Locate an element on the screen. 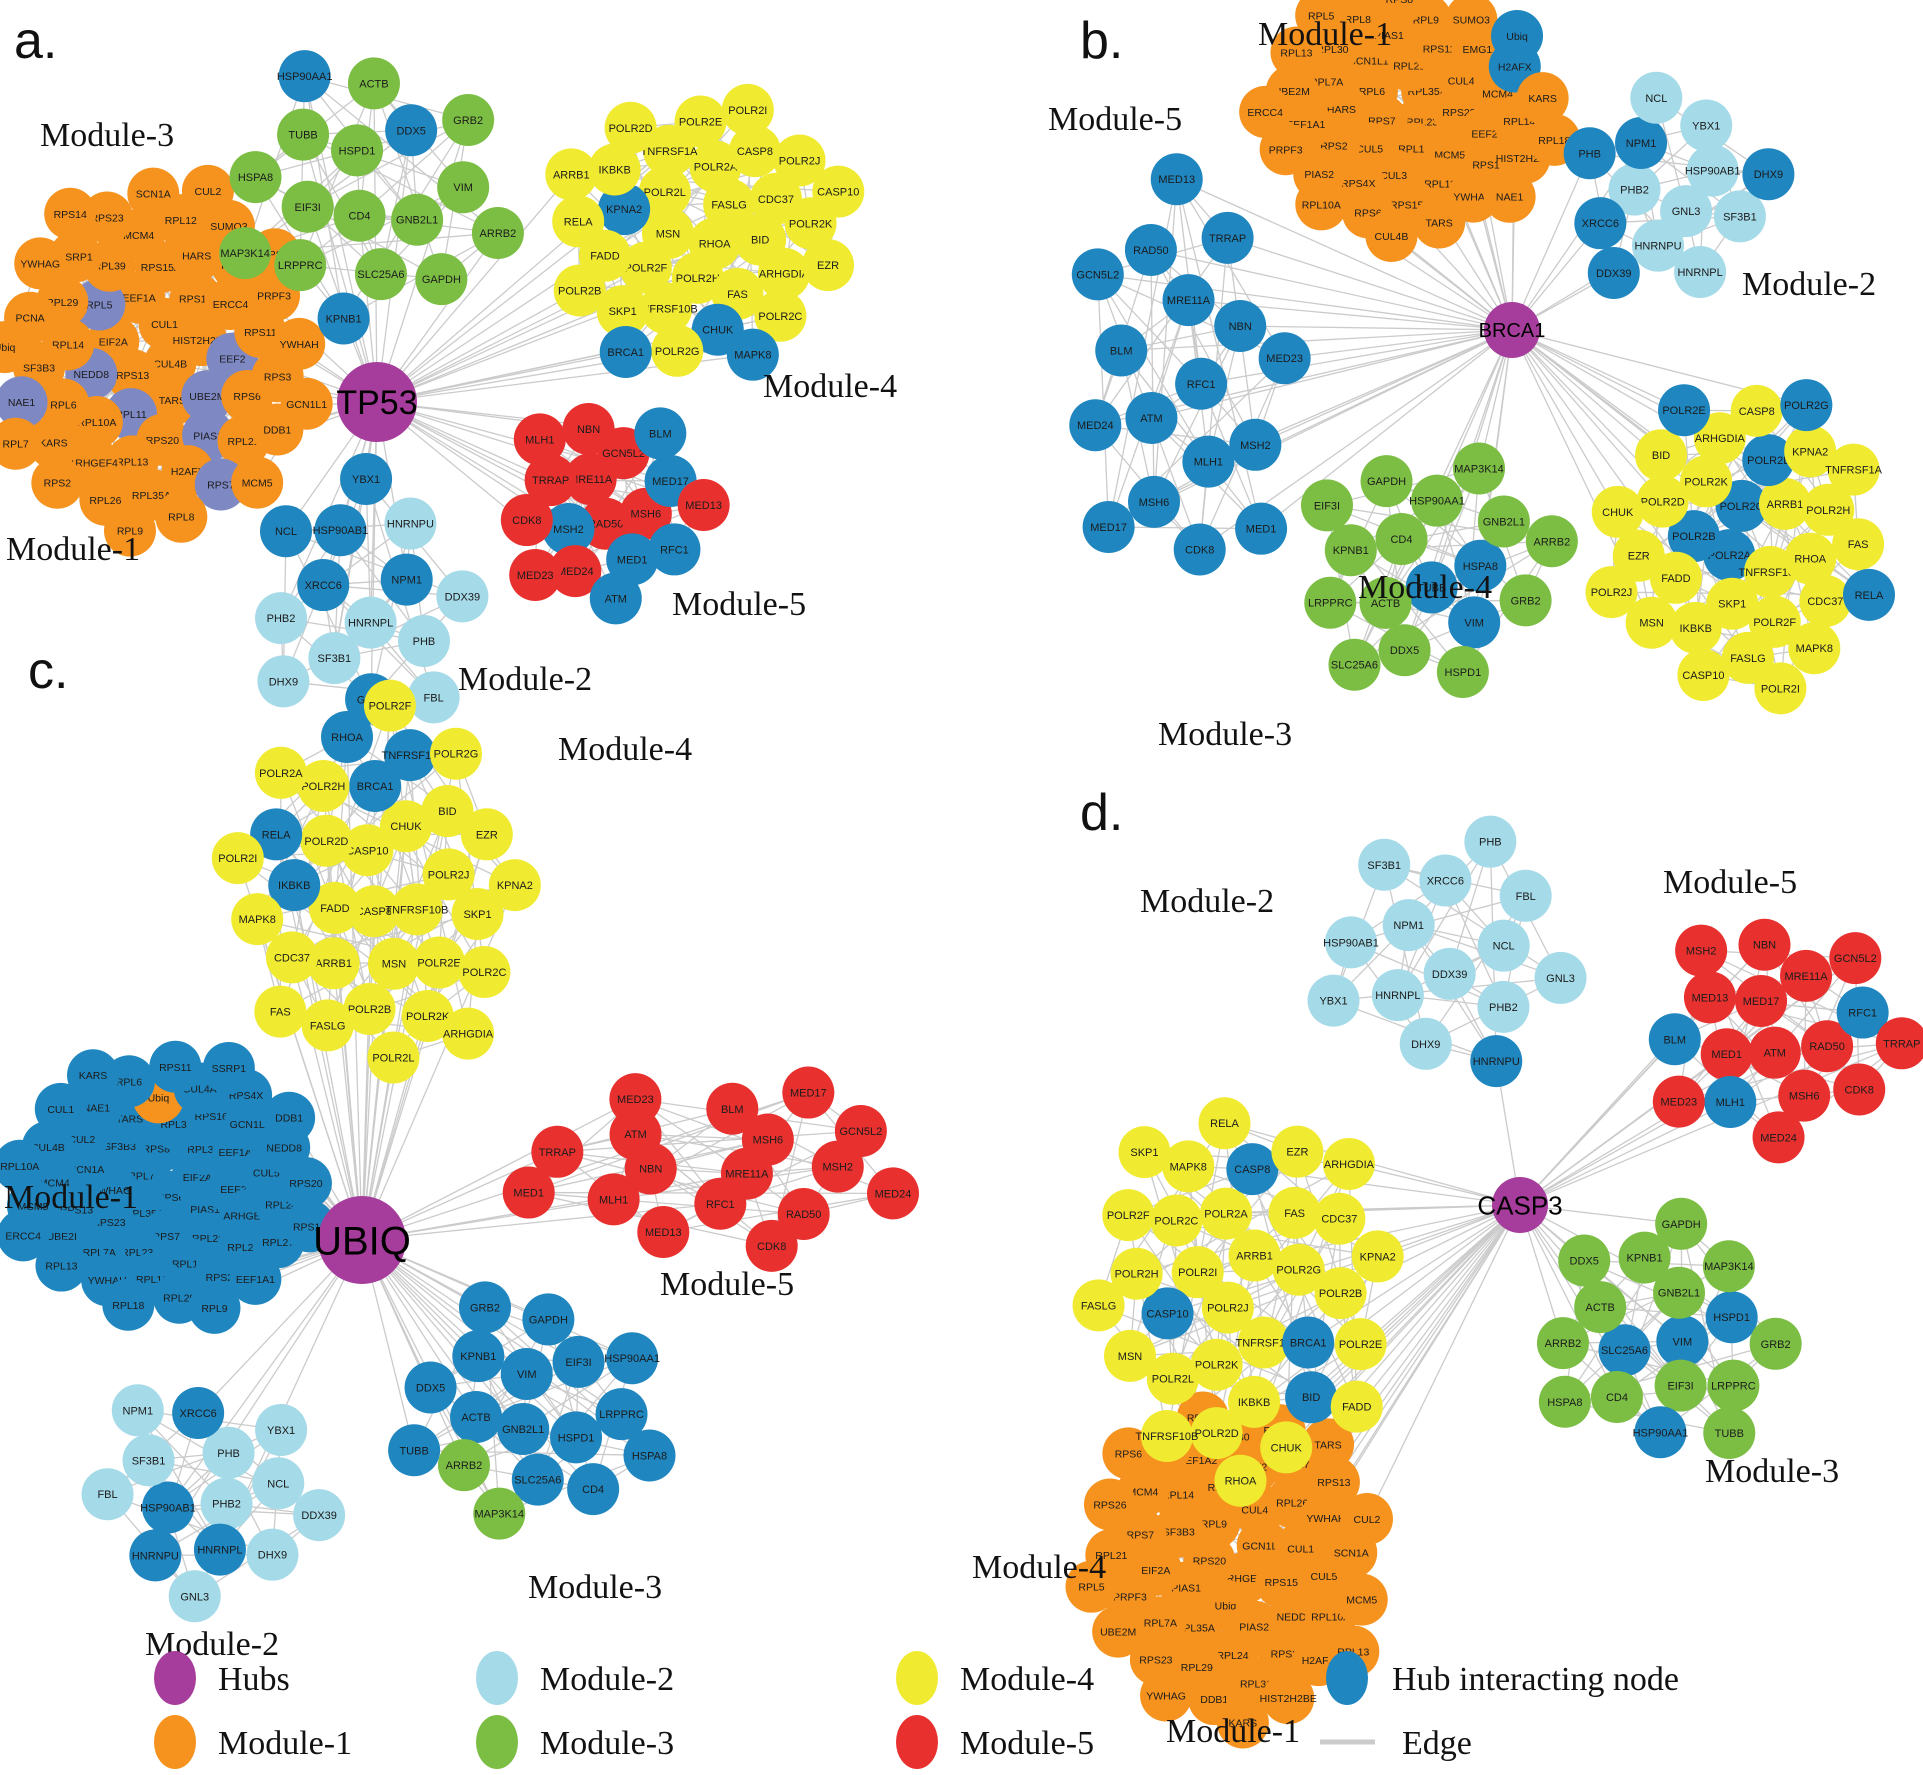 The width and height of the screenshot is (1923, 1775). node-label-RPS14: RPS14 is located at coordinates (70, 215).